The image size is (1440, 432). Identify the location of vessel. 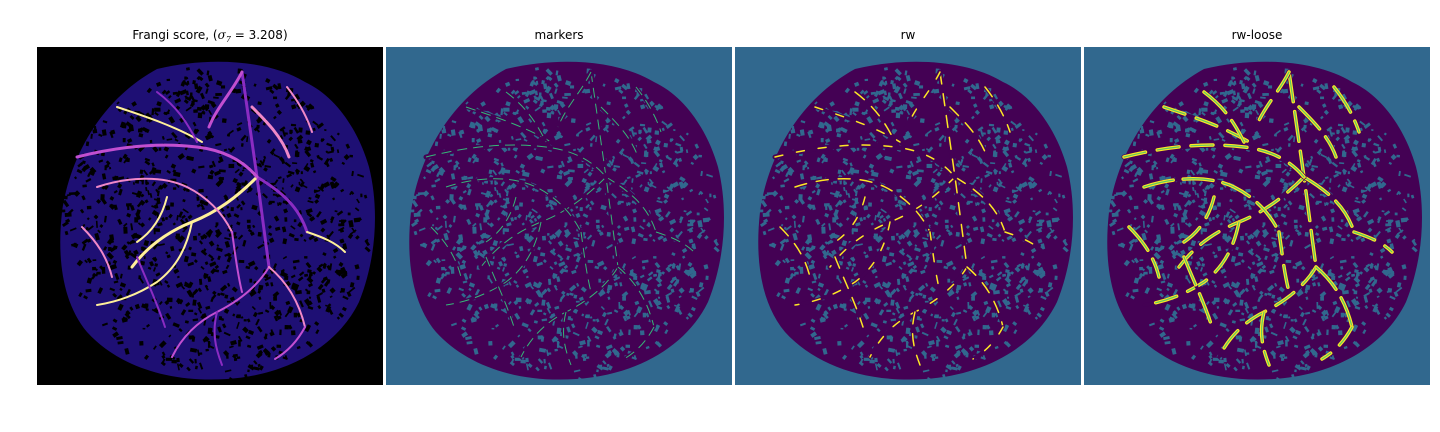
(164, 205).